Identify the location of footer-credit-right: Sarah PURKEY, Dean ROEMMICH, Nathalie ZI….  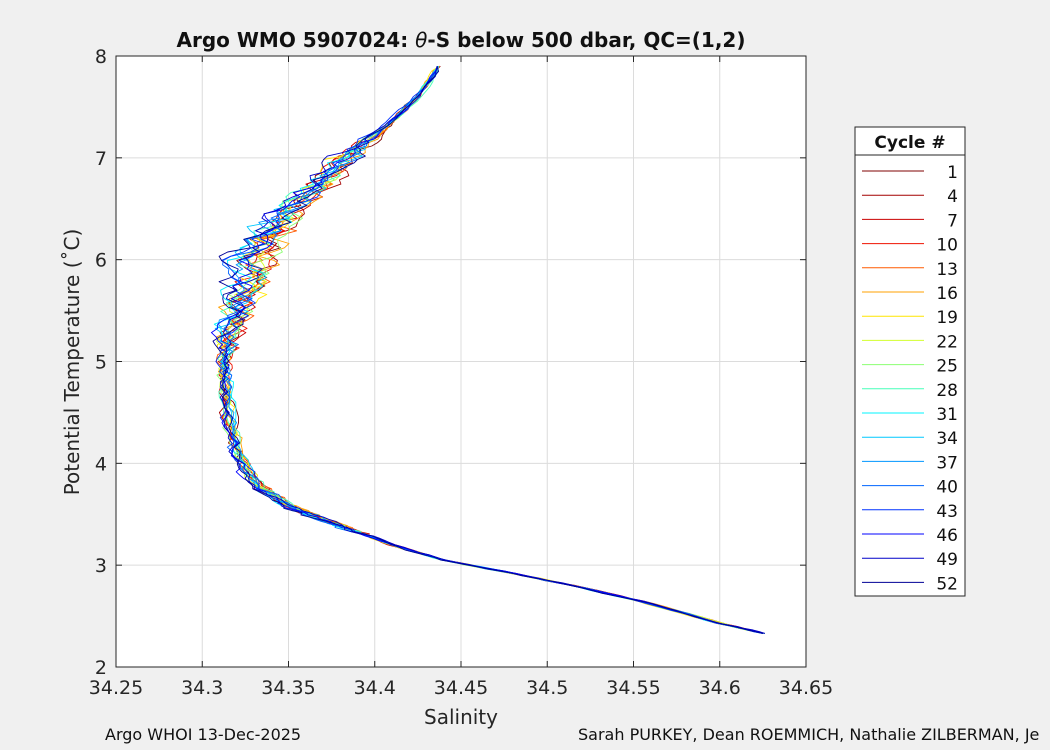
(809, 734).